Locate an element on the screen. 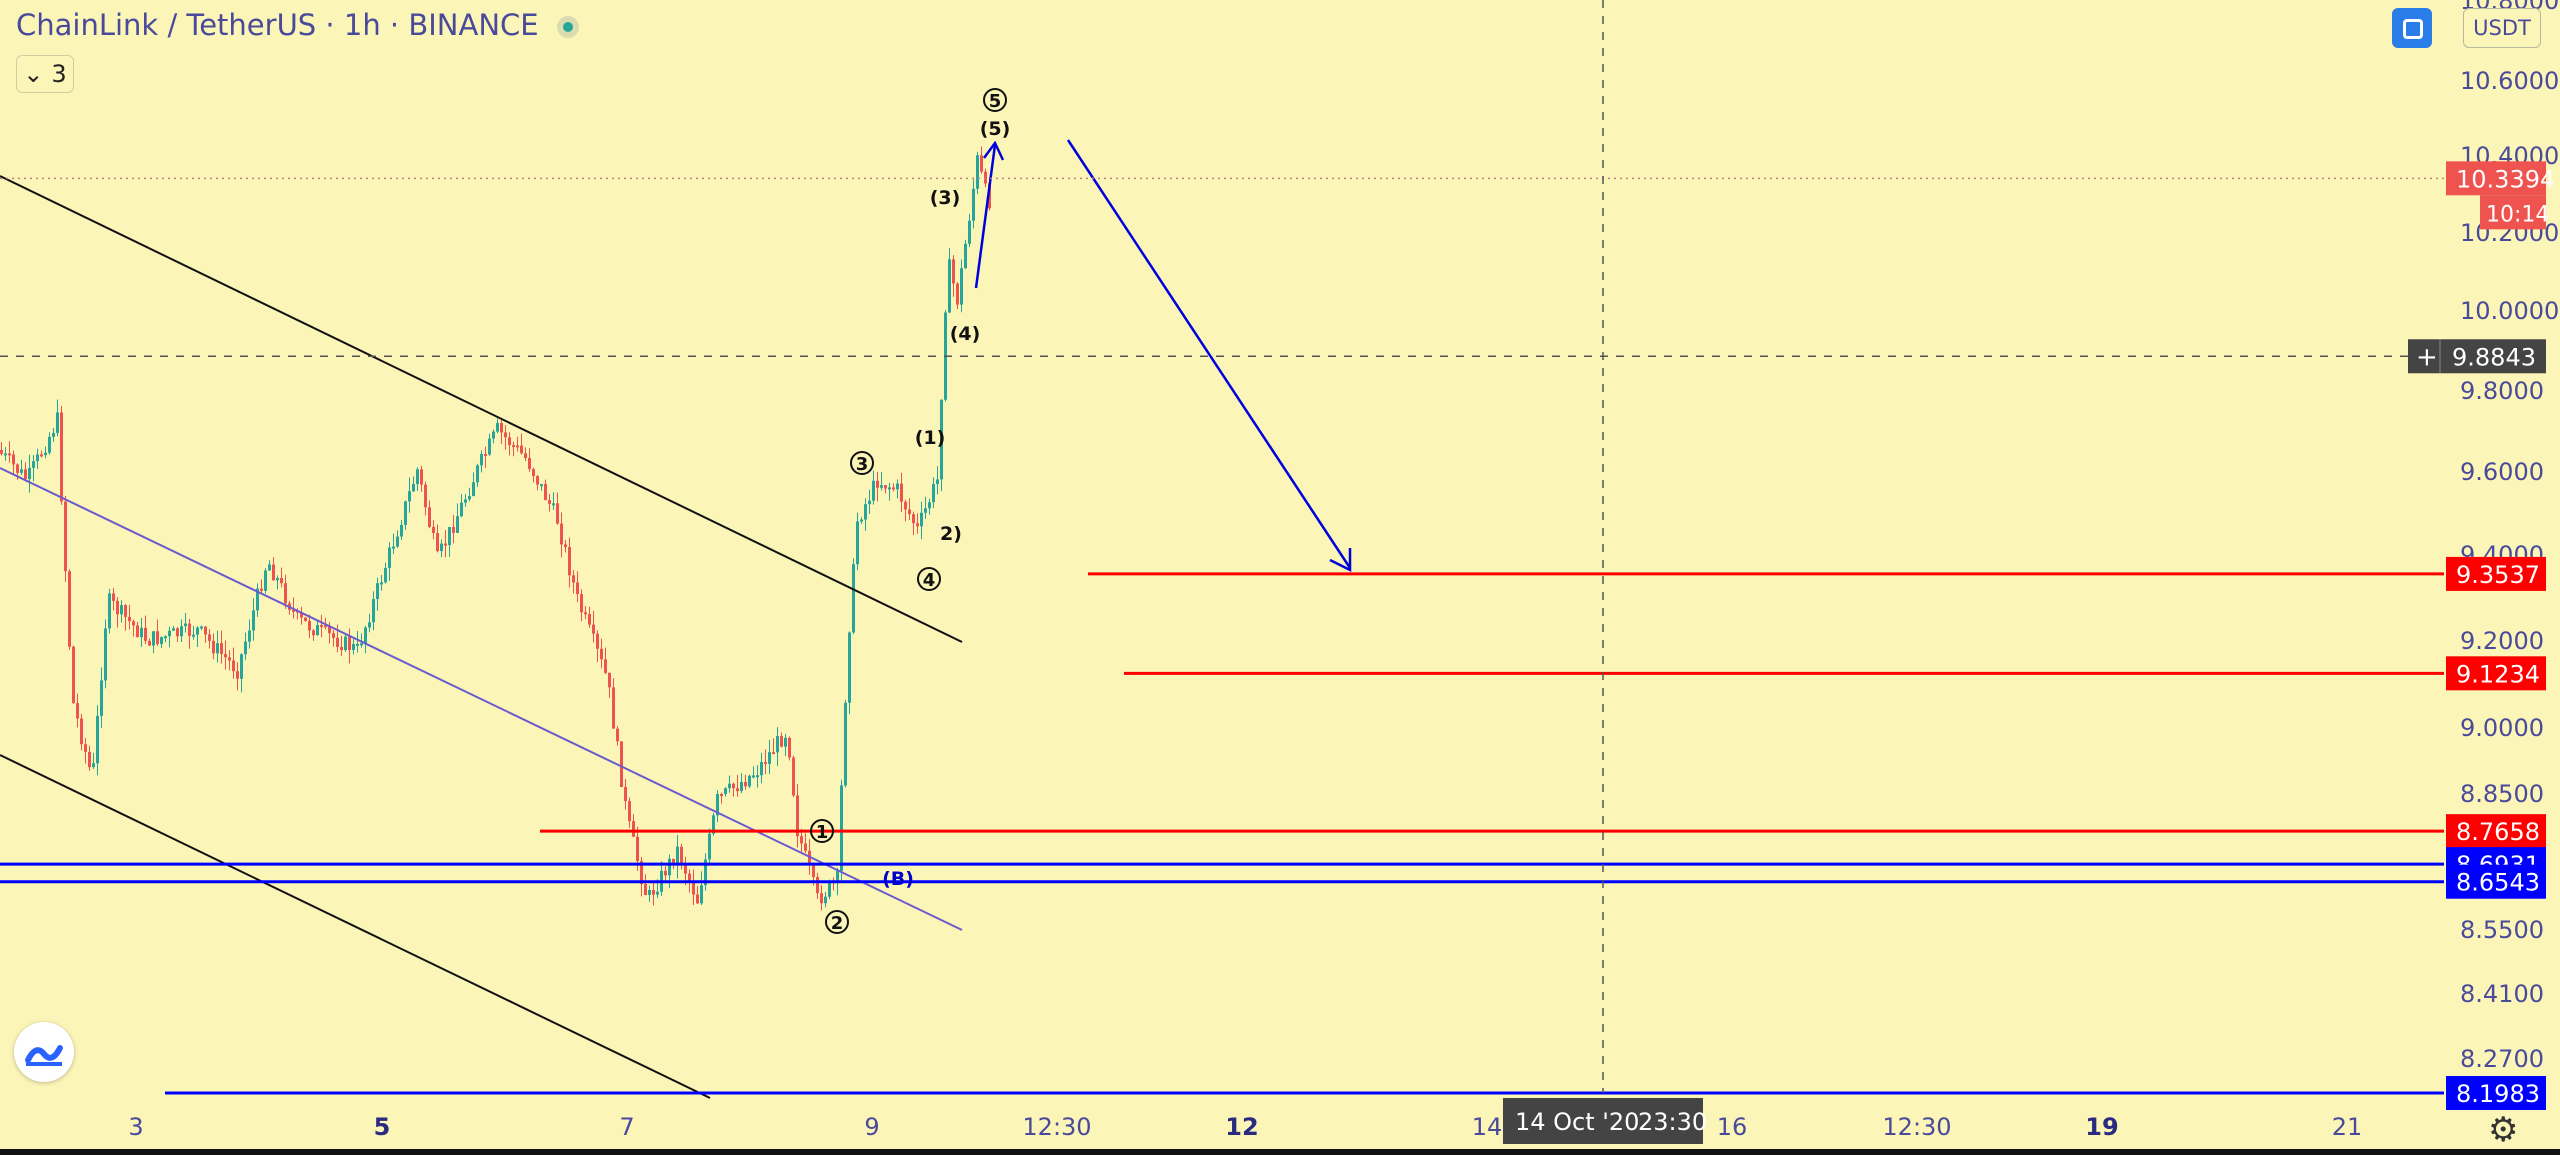 This screenshot has height=1155, width=2560. wave-label: (1) is located at coordinates (930, 438).